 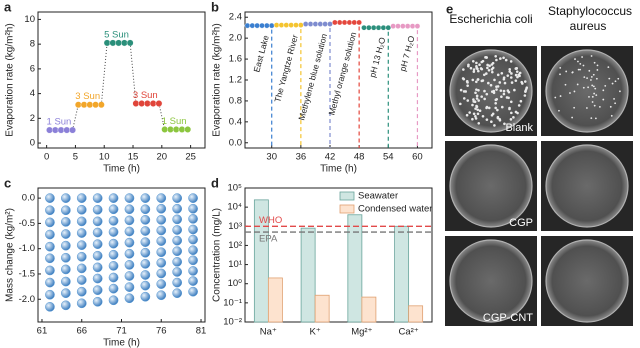 I want to click on series-label: pH 7 H₂O, so click(x=406, y=53).